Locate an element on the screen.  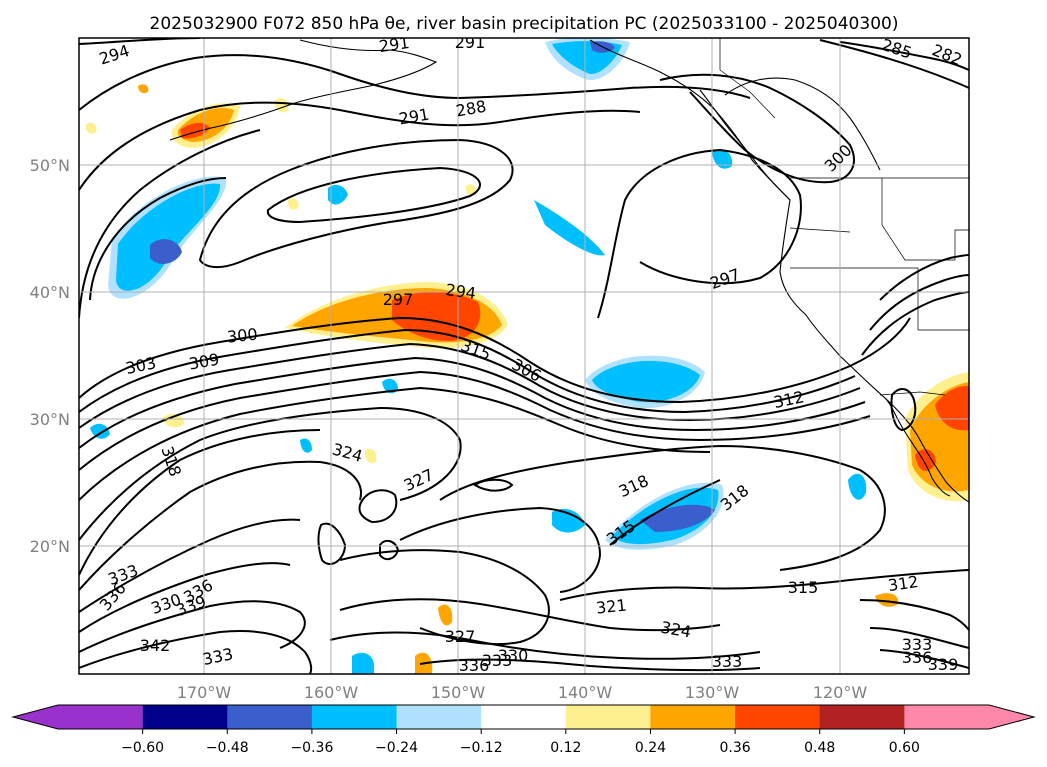
alaska-interior-coast is located at coordinates (802, 124).